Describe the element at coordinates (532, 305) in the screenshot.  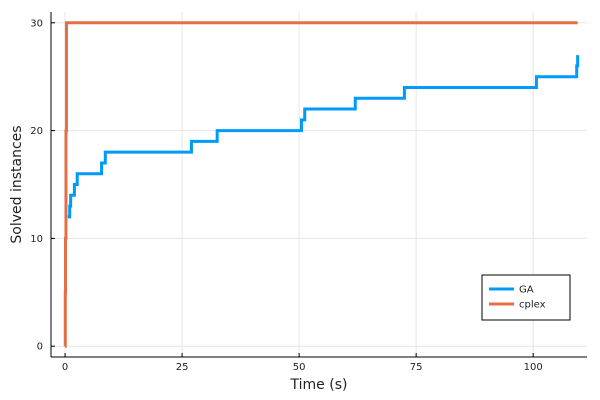
I see `legend-label-cplex: cplex` at that location.